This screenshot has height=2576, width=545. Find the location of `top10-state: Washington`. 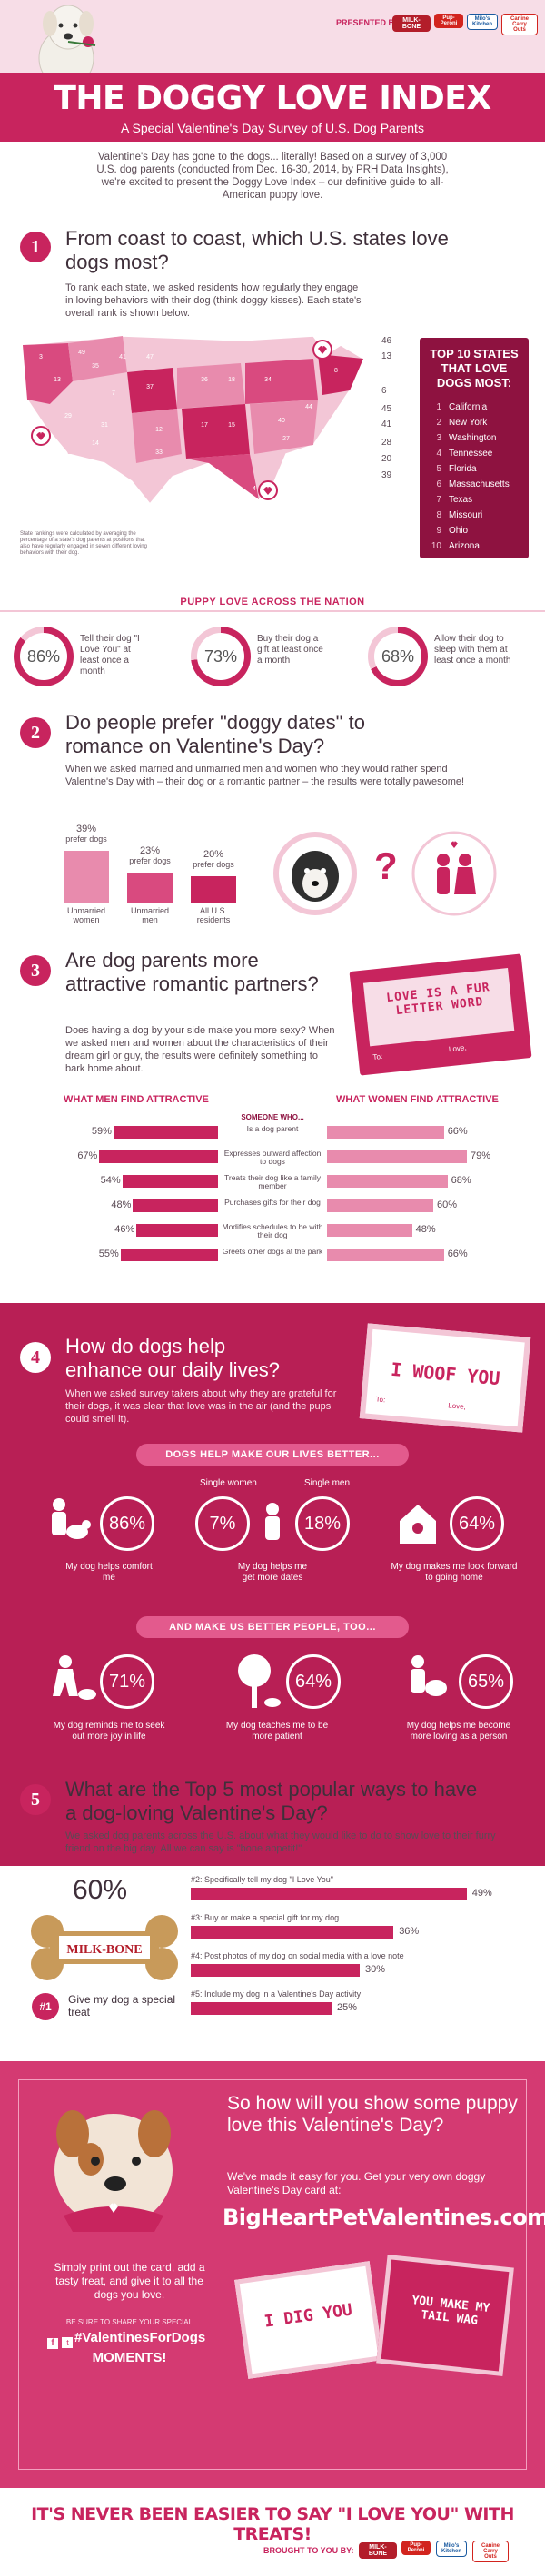

top10-state: Washington is located at coordinates (473, 438).